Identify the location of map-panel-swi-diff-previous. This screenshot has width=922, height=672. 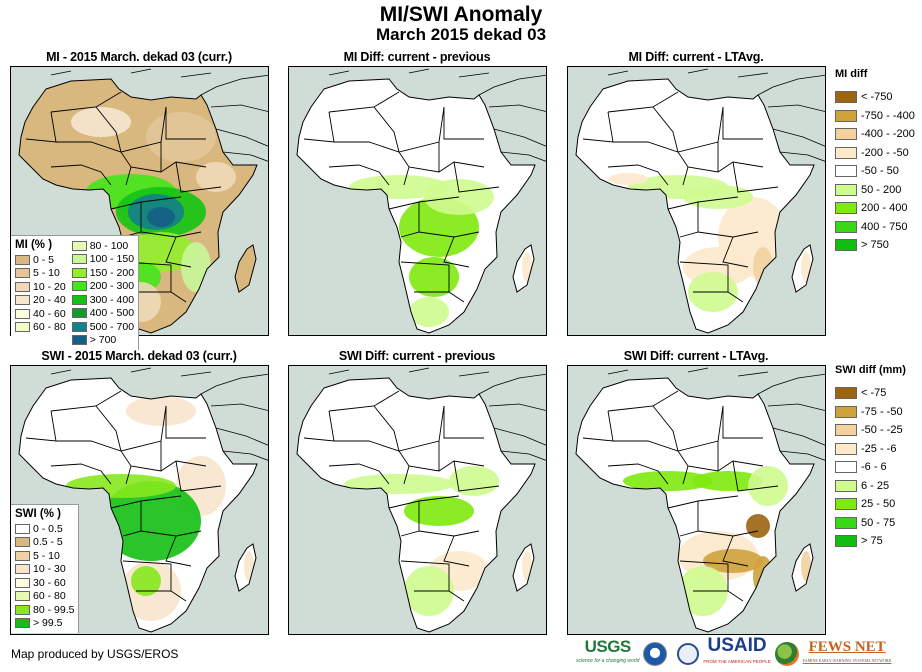
(417, 500).